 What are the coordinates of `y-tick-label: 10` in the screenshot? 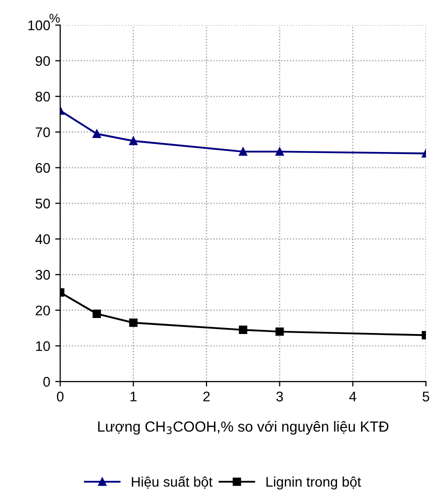 It's located at (43, 346).